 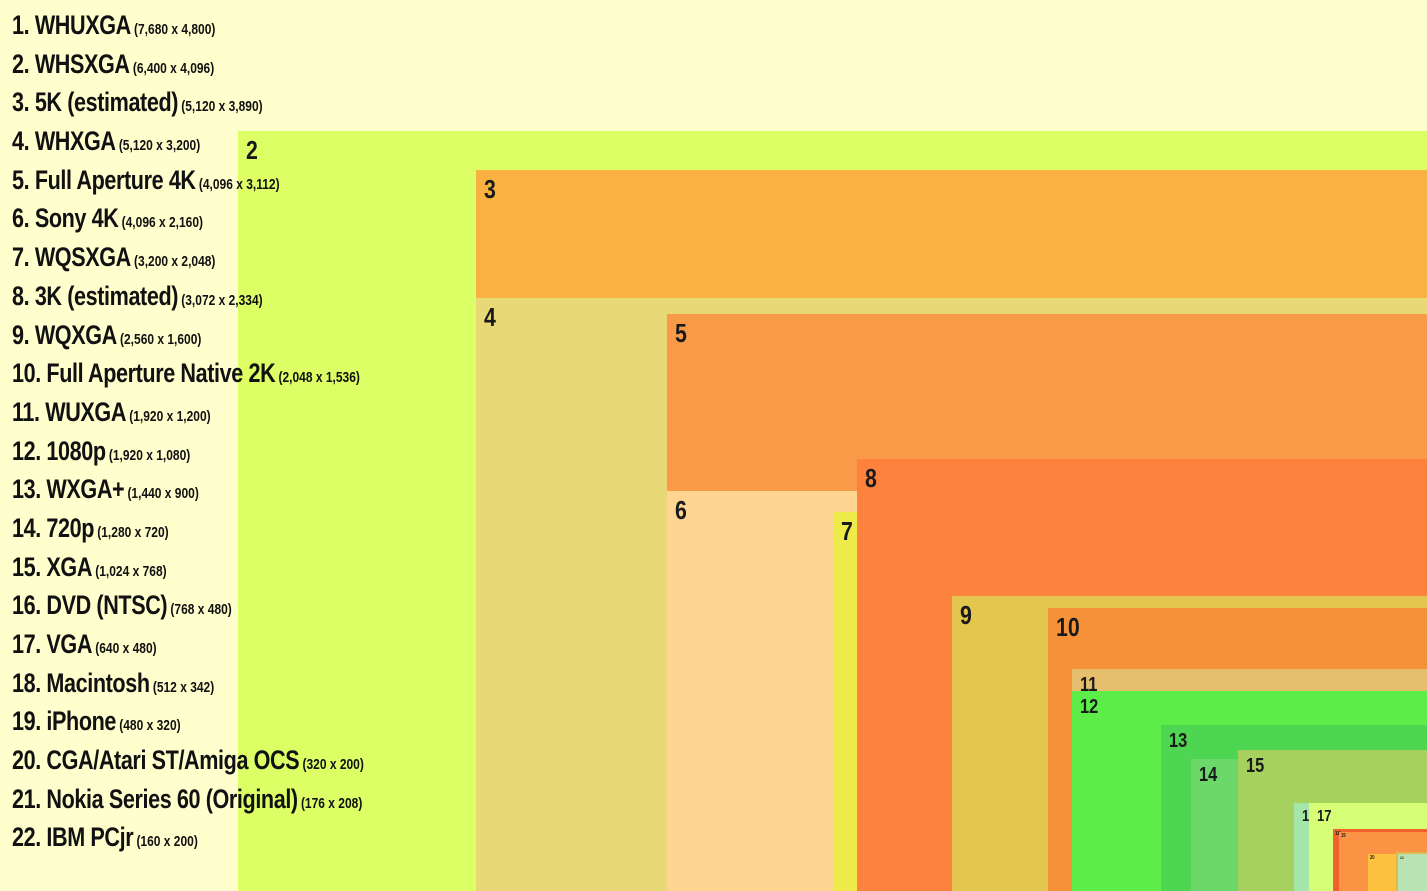 What do you see at coordinates (188, 532) in the screenshot?
I see `legend-item: 14. 720p (1,280 x 720)` at bounding box center [188, 532].